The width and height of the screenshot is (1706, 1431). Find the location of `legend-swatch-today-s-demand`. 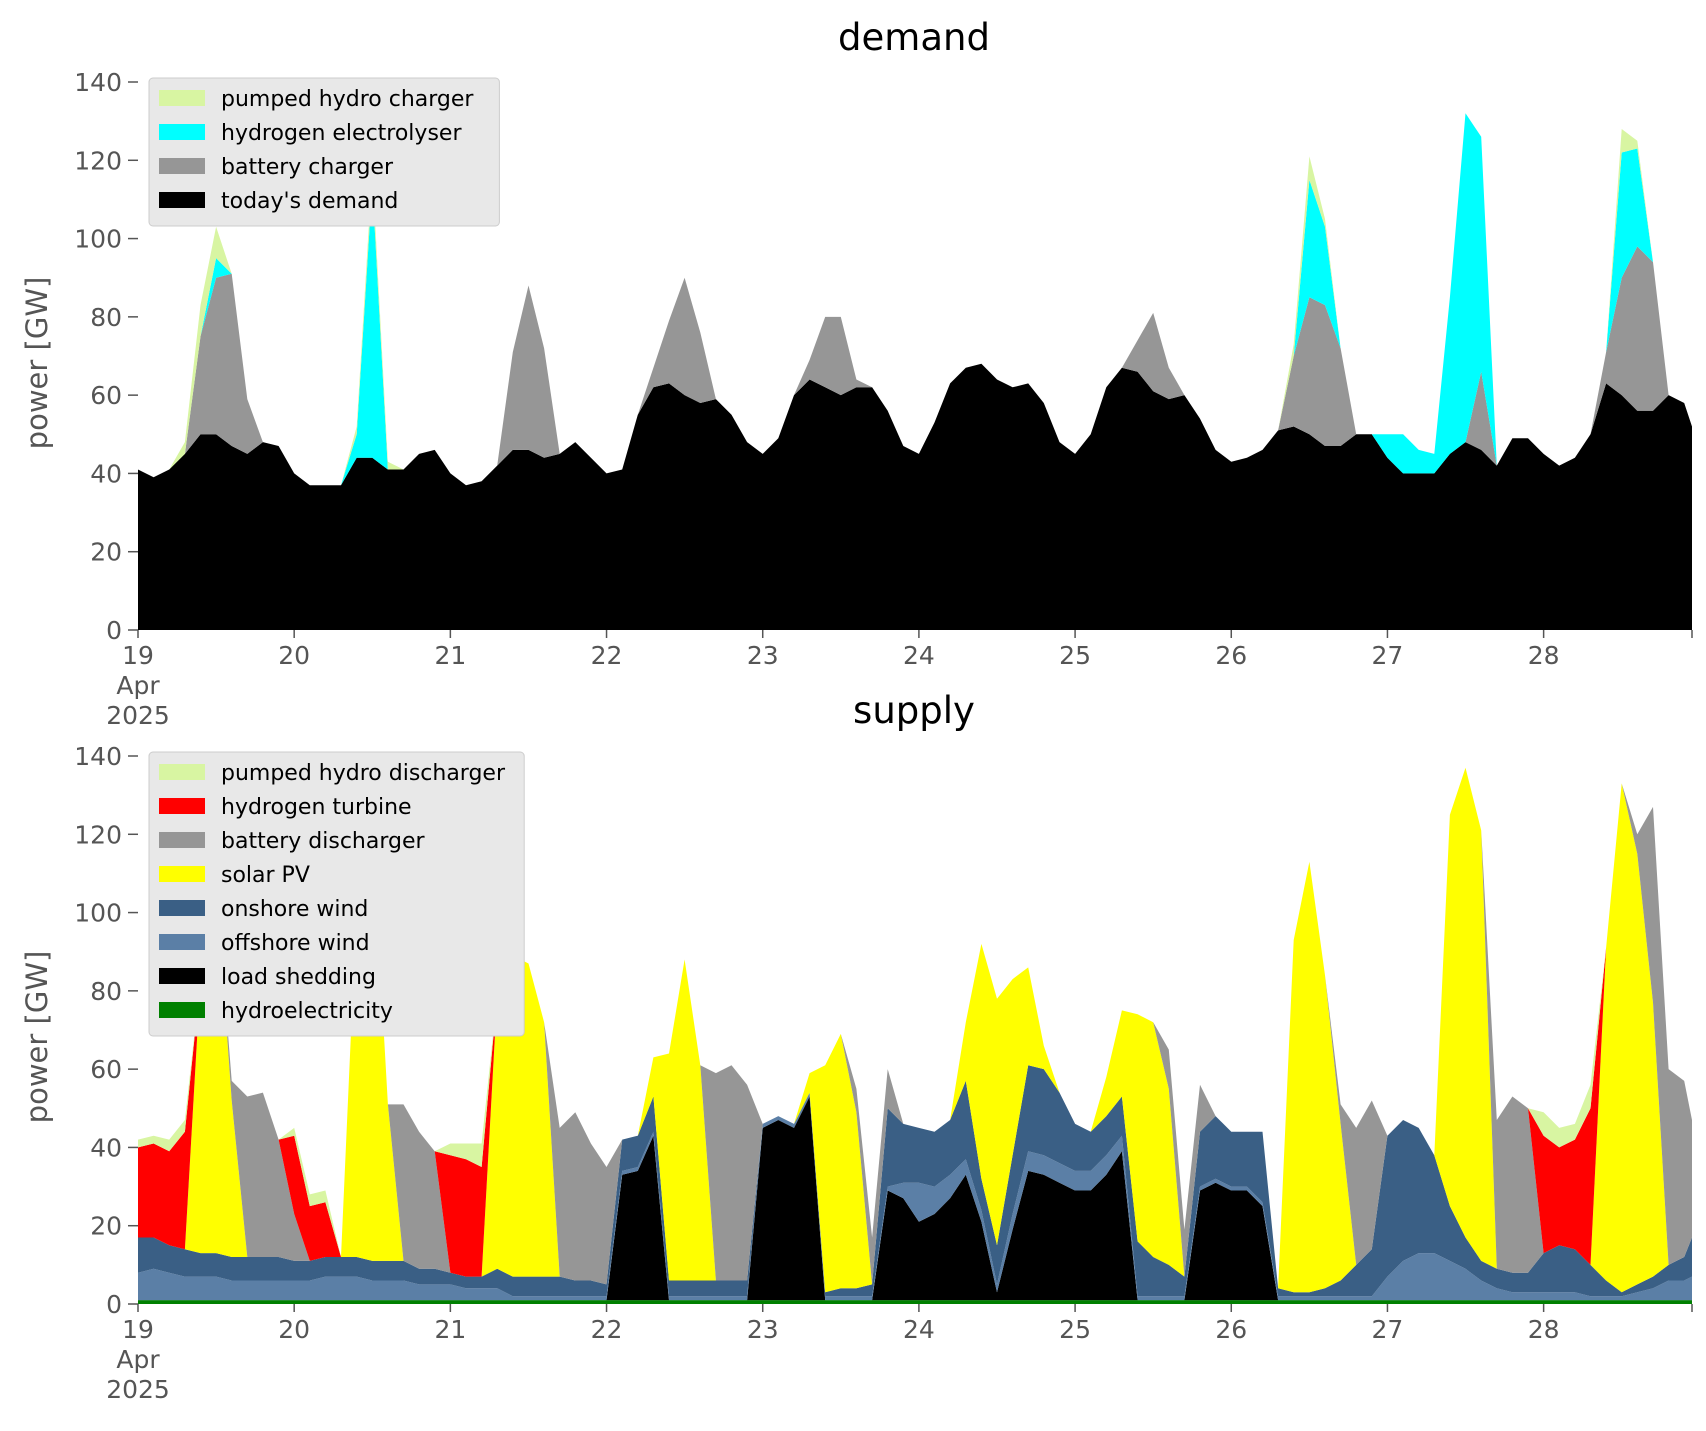

legend-swatch-today-s-demand is located at coordinates (182, 200).